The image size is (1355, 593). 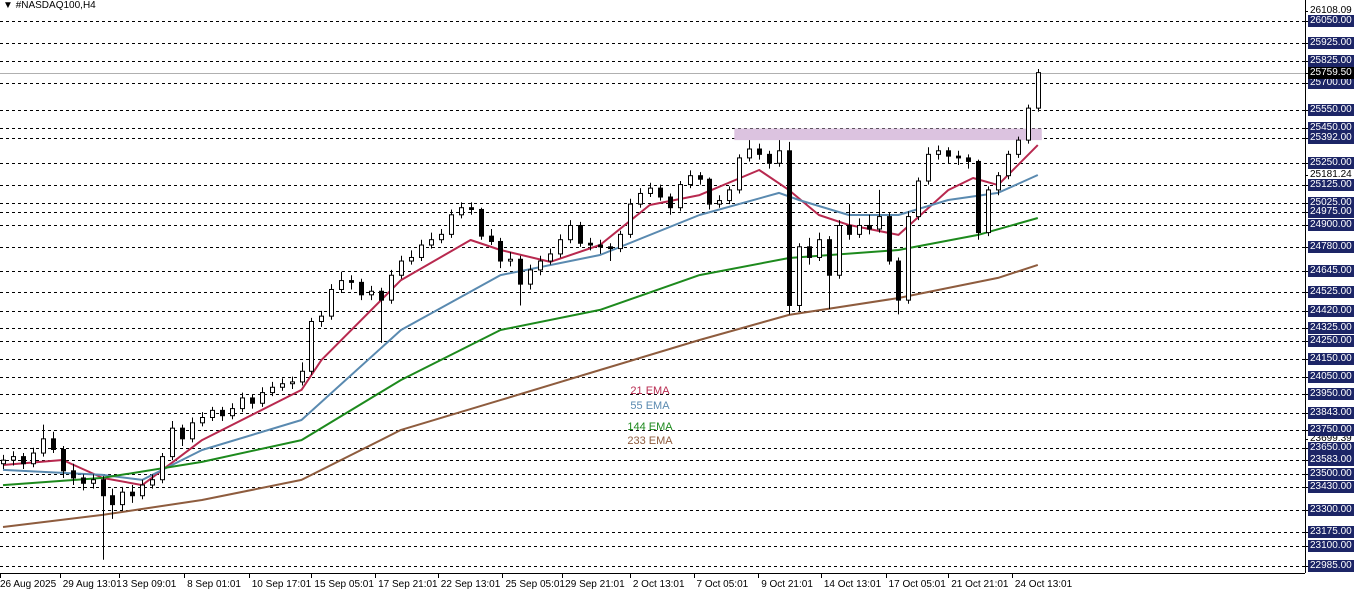 I want to click on price-marker-label: 26108.09, so click(x=1331, y=10).